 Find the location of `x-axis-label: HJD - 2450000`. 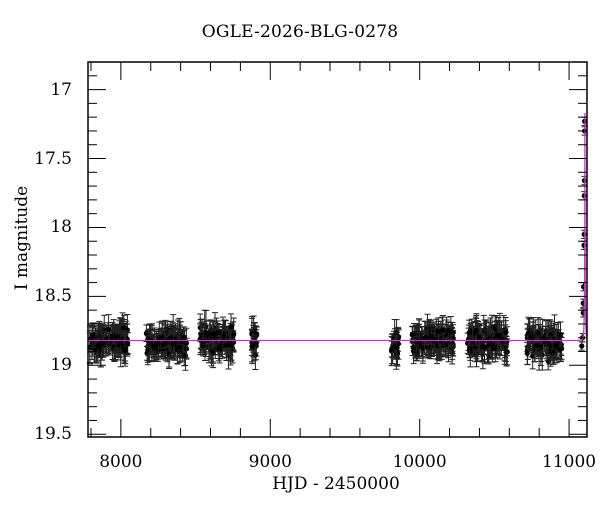

x-axis-label: HJD - 2450000 is located at coordinates (336, 484).